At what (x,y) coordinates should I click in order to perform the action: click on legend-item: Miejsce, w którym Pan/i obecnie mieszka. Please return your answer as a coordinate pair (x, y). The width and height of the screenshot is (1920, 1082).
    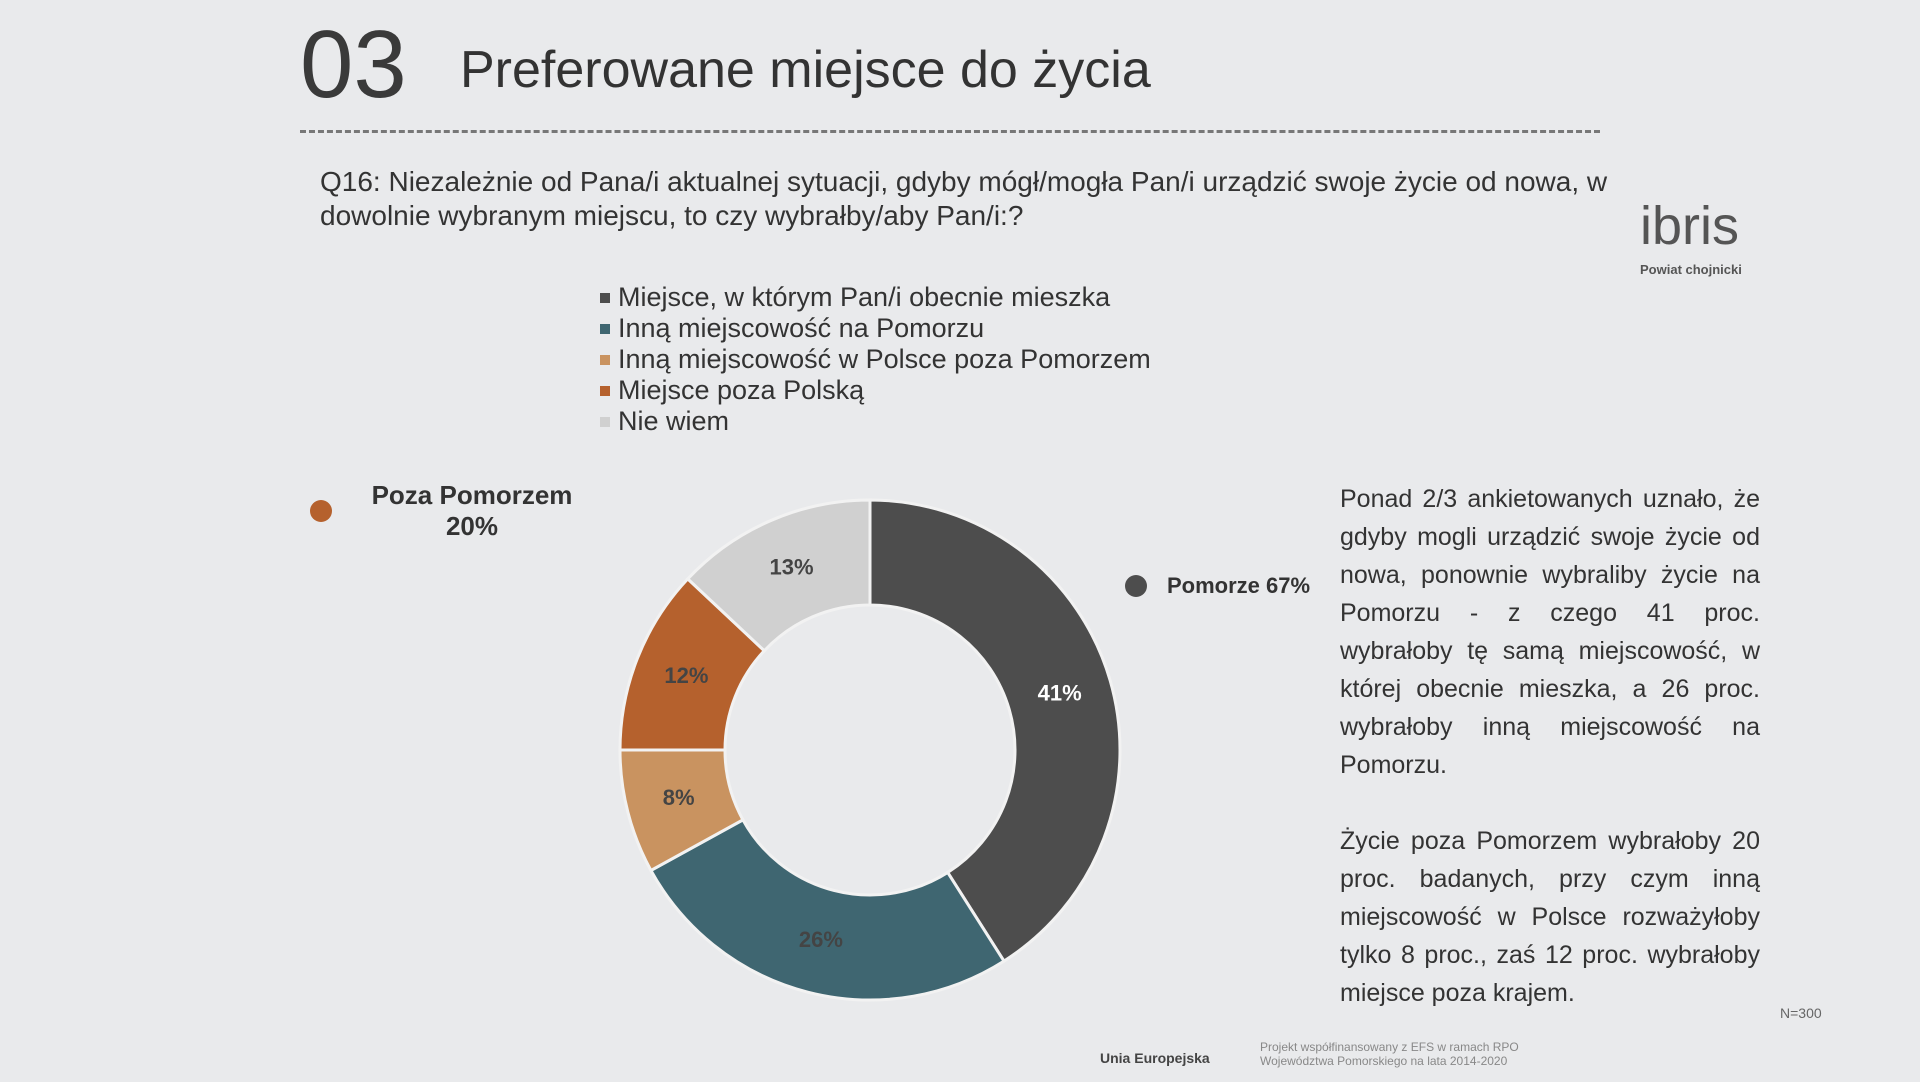
    Looking at the image, I should click on (875, 297).